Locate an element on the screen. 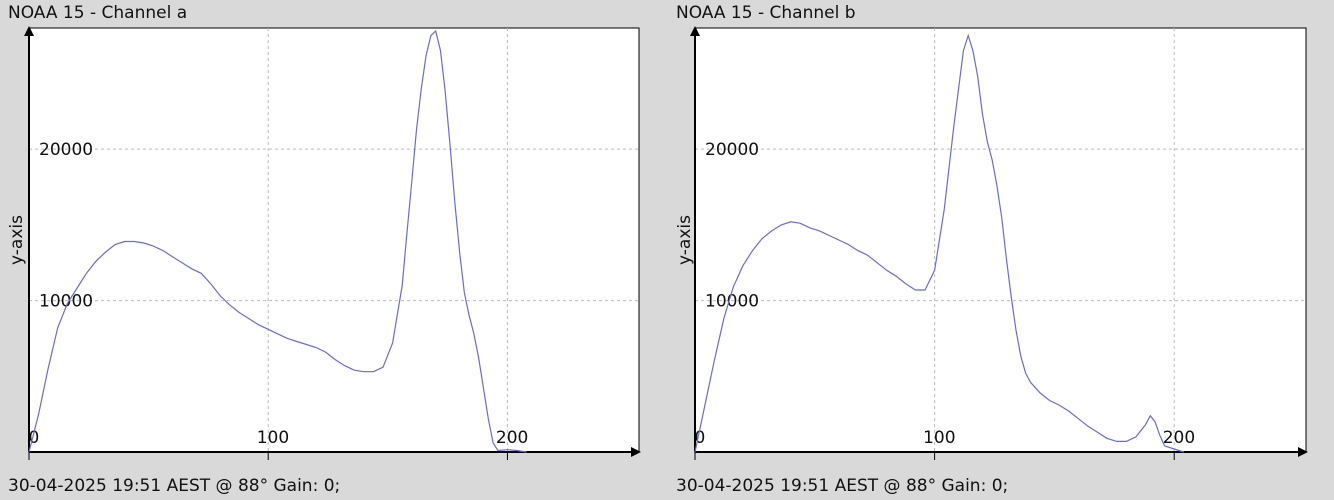 The image size is (1334, 500). chart-title: NOAA 15 - Channel a is located at coordinates (98, 13).